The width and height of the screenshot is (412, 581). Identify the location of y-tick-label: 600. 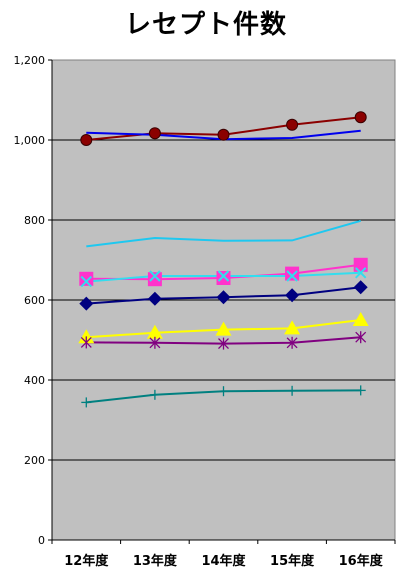
(34, 300).